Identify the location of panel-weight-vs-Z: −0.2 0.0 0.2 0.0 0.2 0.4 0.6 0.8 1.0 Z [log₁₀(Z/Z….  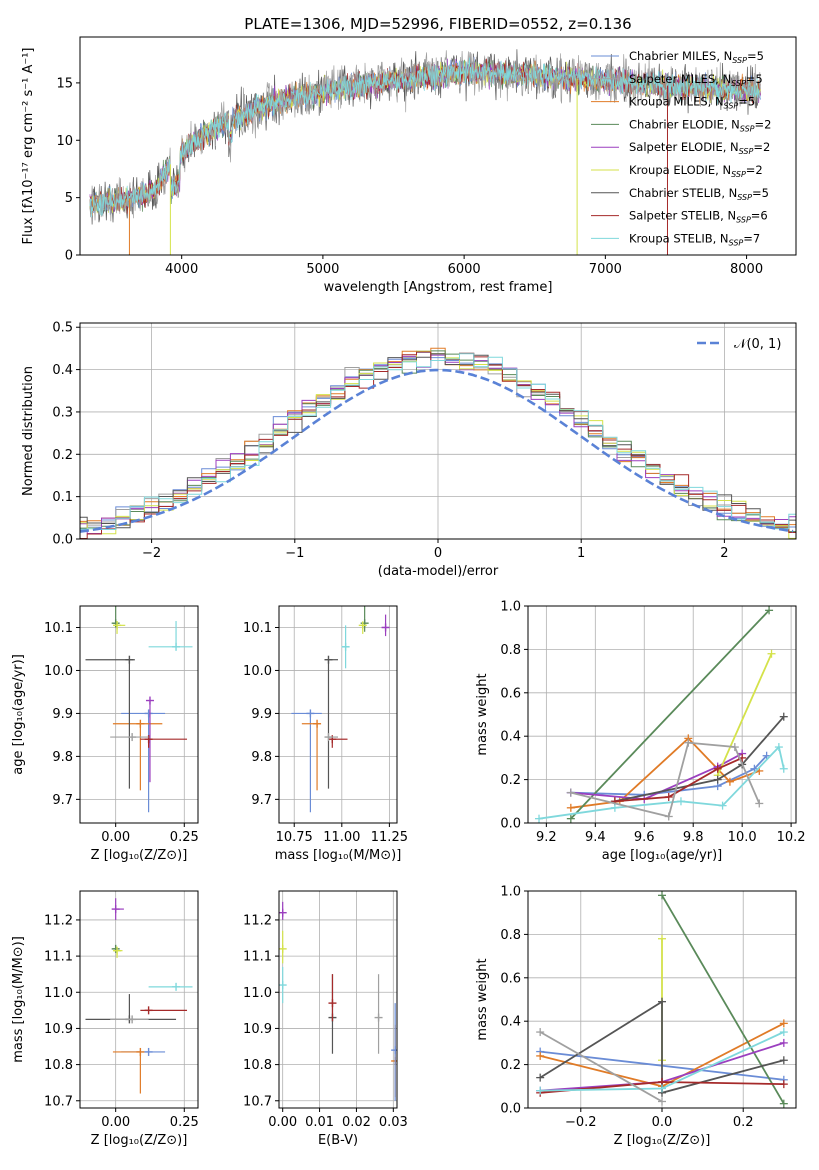
(636, 1016).